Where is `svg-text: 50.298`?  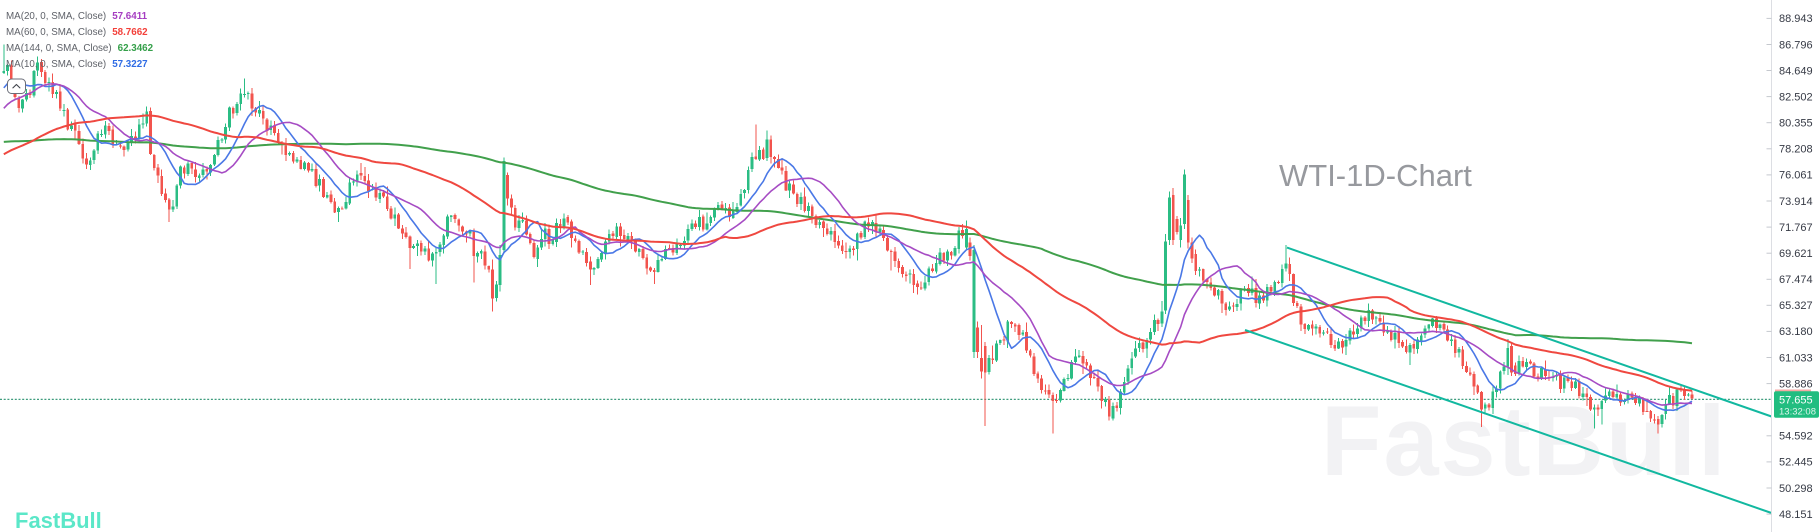
svg-text: 50.298 is located at coordinates (1796, 489).